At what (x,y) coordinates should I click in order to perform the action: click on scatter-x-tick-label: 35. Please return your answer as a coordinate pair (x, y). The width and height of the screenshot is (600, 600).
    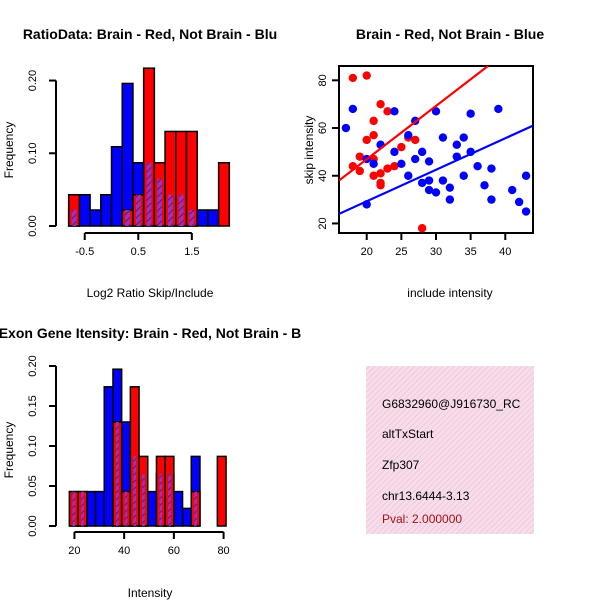
    Looking at the image, I should click on (471, 252).